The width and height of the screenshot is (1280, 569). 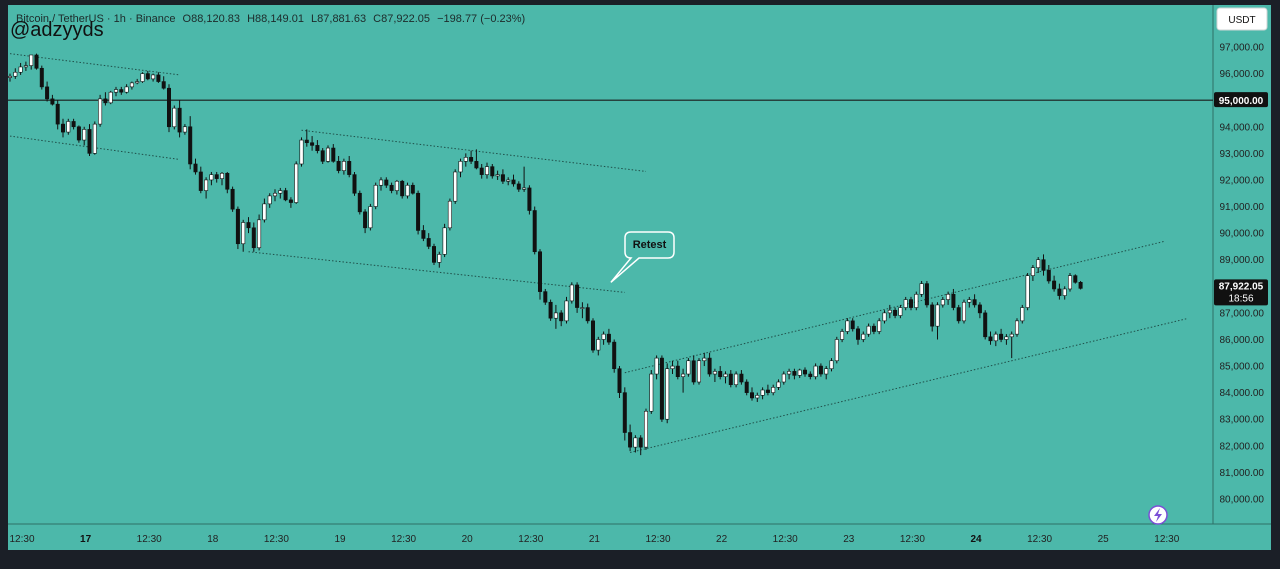 What do you see at coordinates (275, 19) in the screenshot?
I see `header-high: H88,149.01` at bounding box center [275, 19].